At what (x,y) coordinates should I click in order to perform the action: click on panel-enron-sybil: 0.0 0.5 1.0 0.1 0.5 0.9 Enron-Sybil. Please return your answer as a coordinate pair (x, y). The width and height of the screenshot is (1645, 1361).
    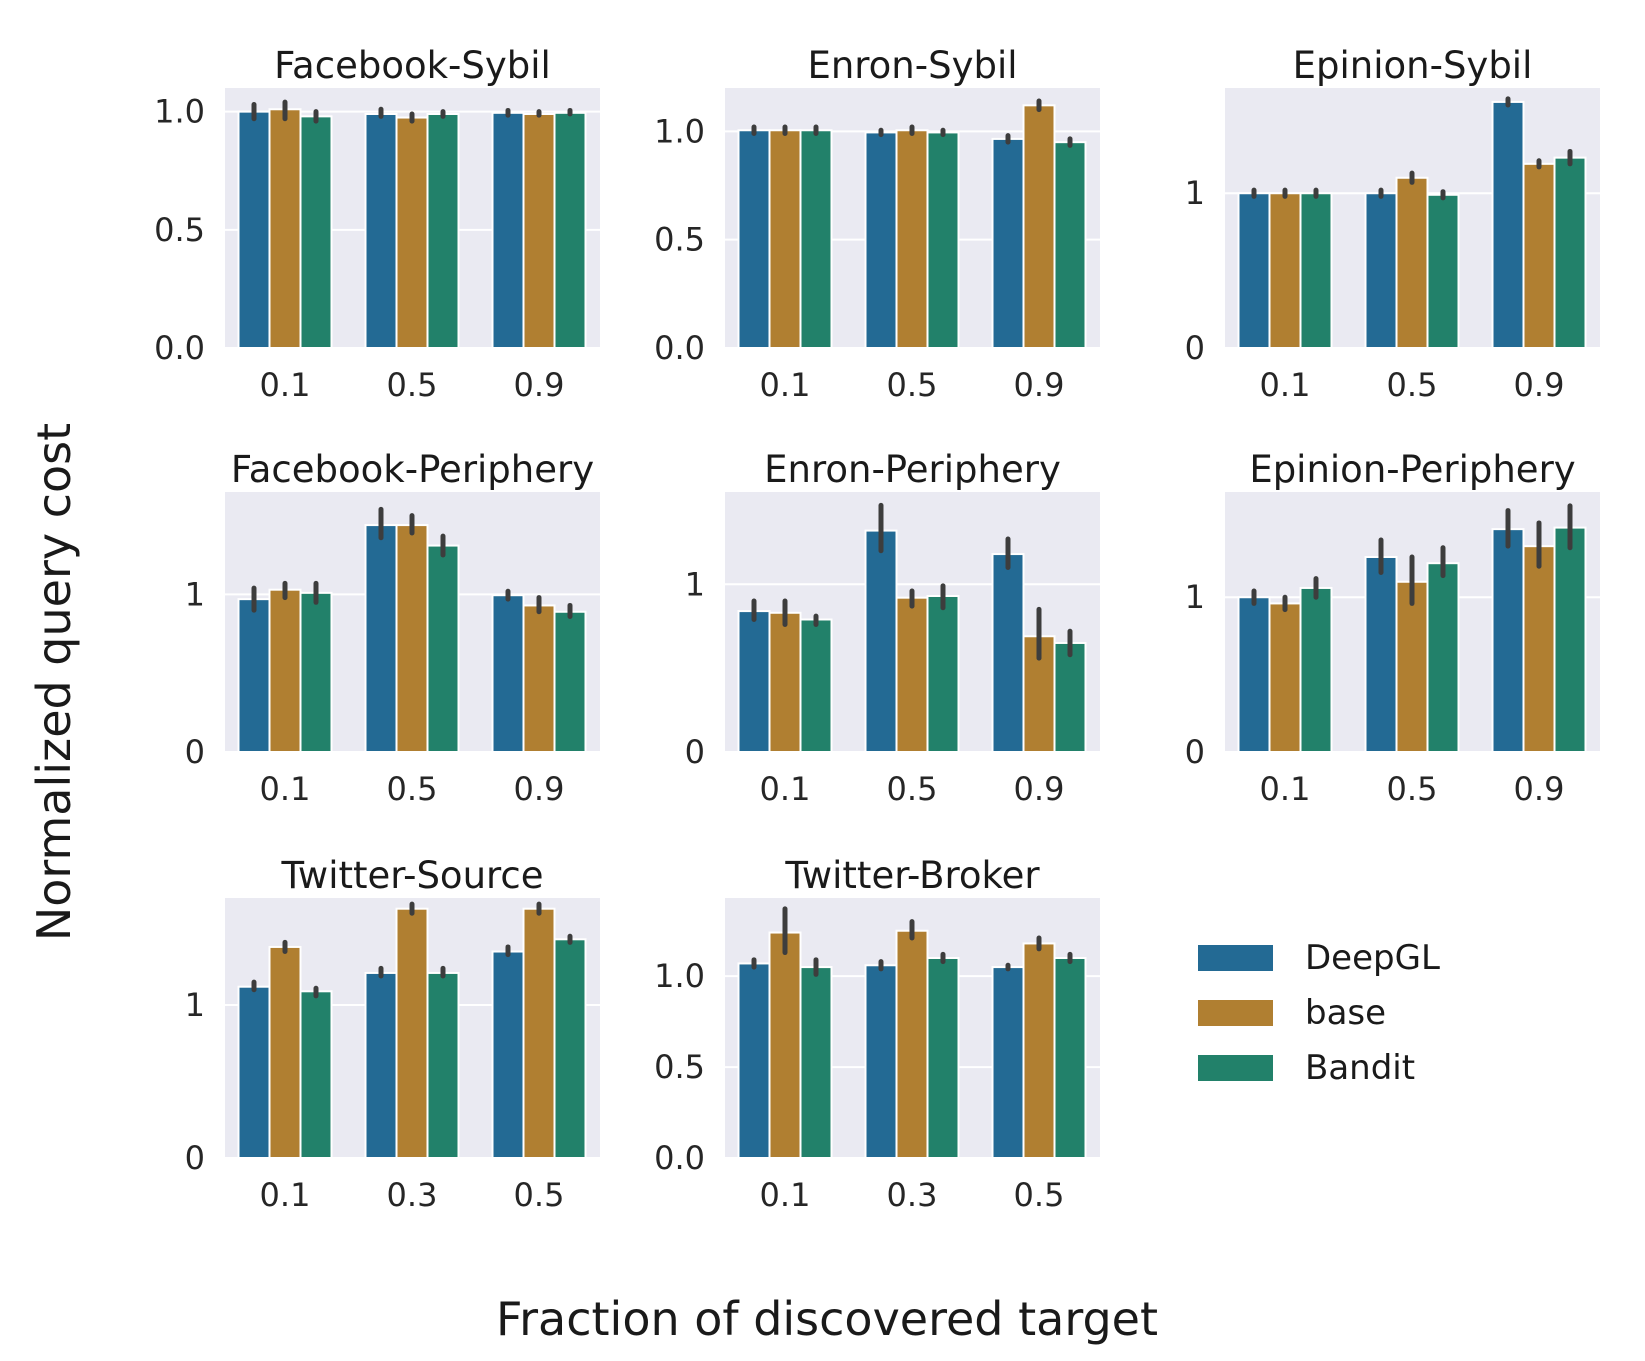
    Looking at the image, I should click on (877, 224).